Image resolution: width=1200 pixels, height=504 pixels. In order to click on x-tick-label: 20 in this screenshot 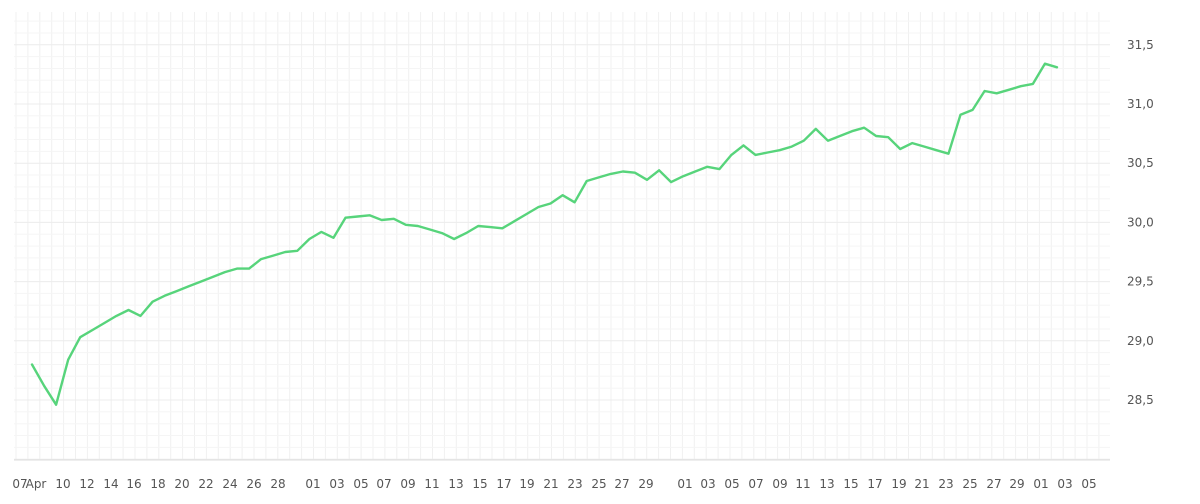, I will do `click(181, 484)`.